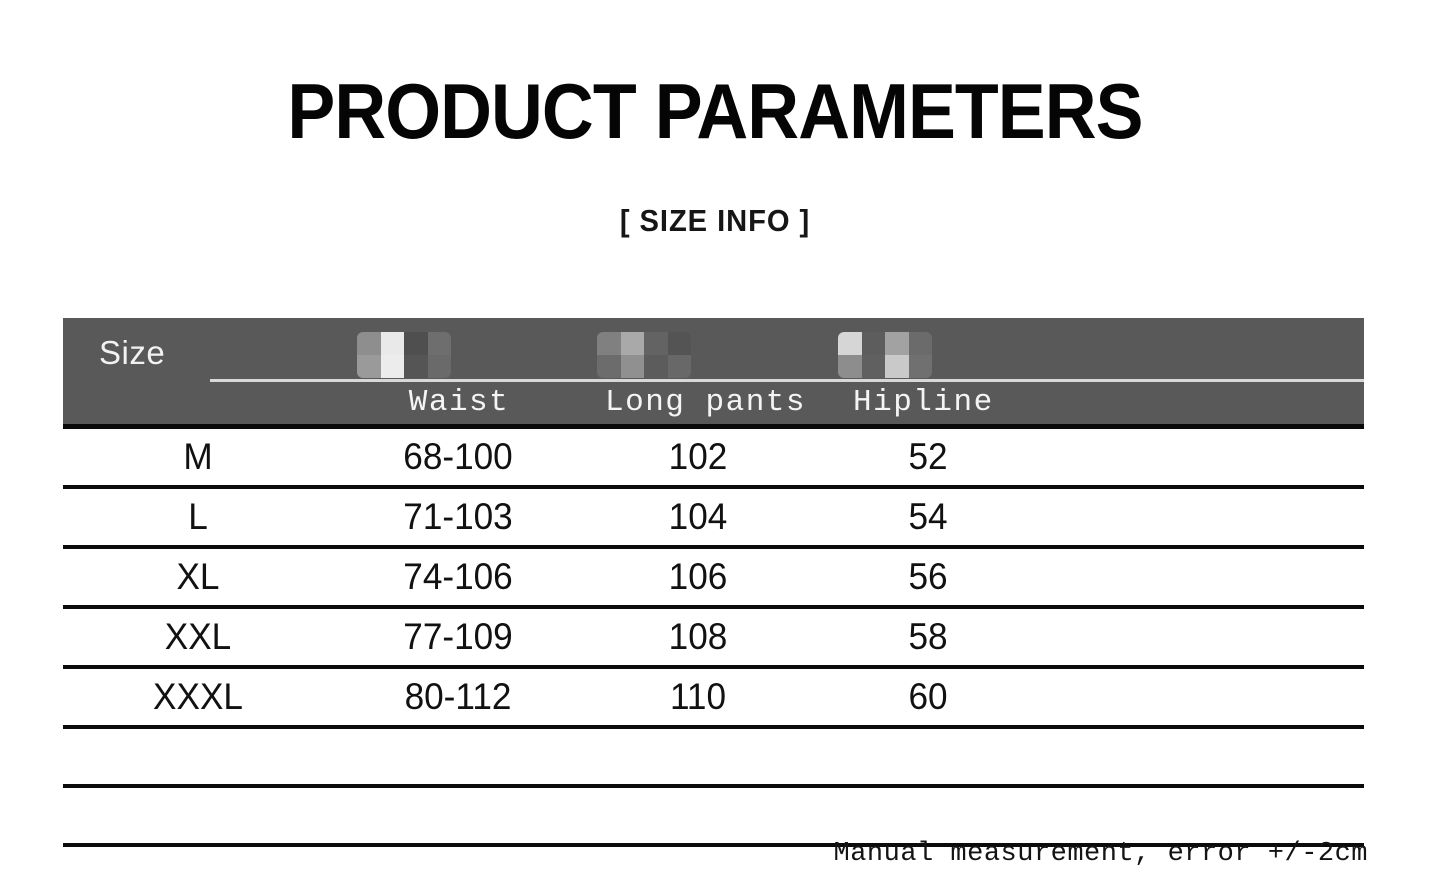 This screenshot has height=890, width=1430. Describe the element at coordinates (698, 636) in the screenshot. I see `cell-long-pants: 108` at that location.